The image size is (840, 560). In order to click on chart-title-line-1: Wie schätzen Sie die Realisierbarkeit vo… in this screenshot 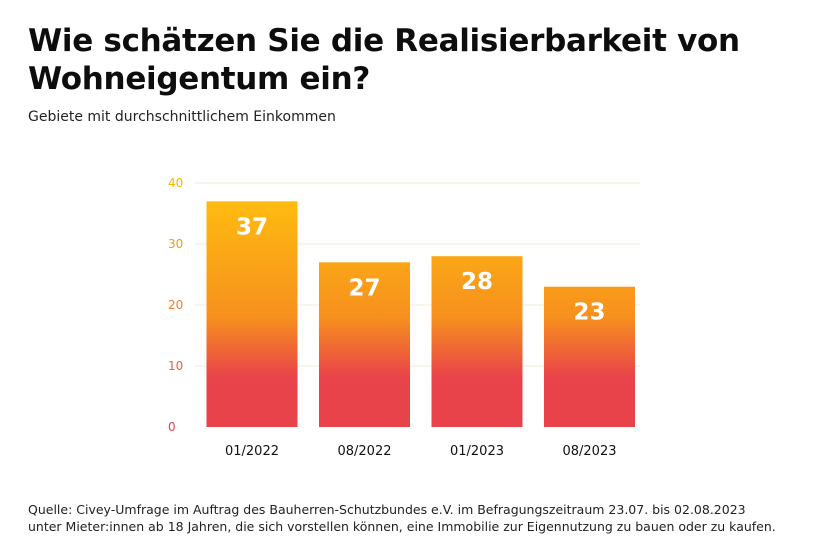, I will do `click(384, 41)`.